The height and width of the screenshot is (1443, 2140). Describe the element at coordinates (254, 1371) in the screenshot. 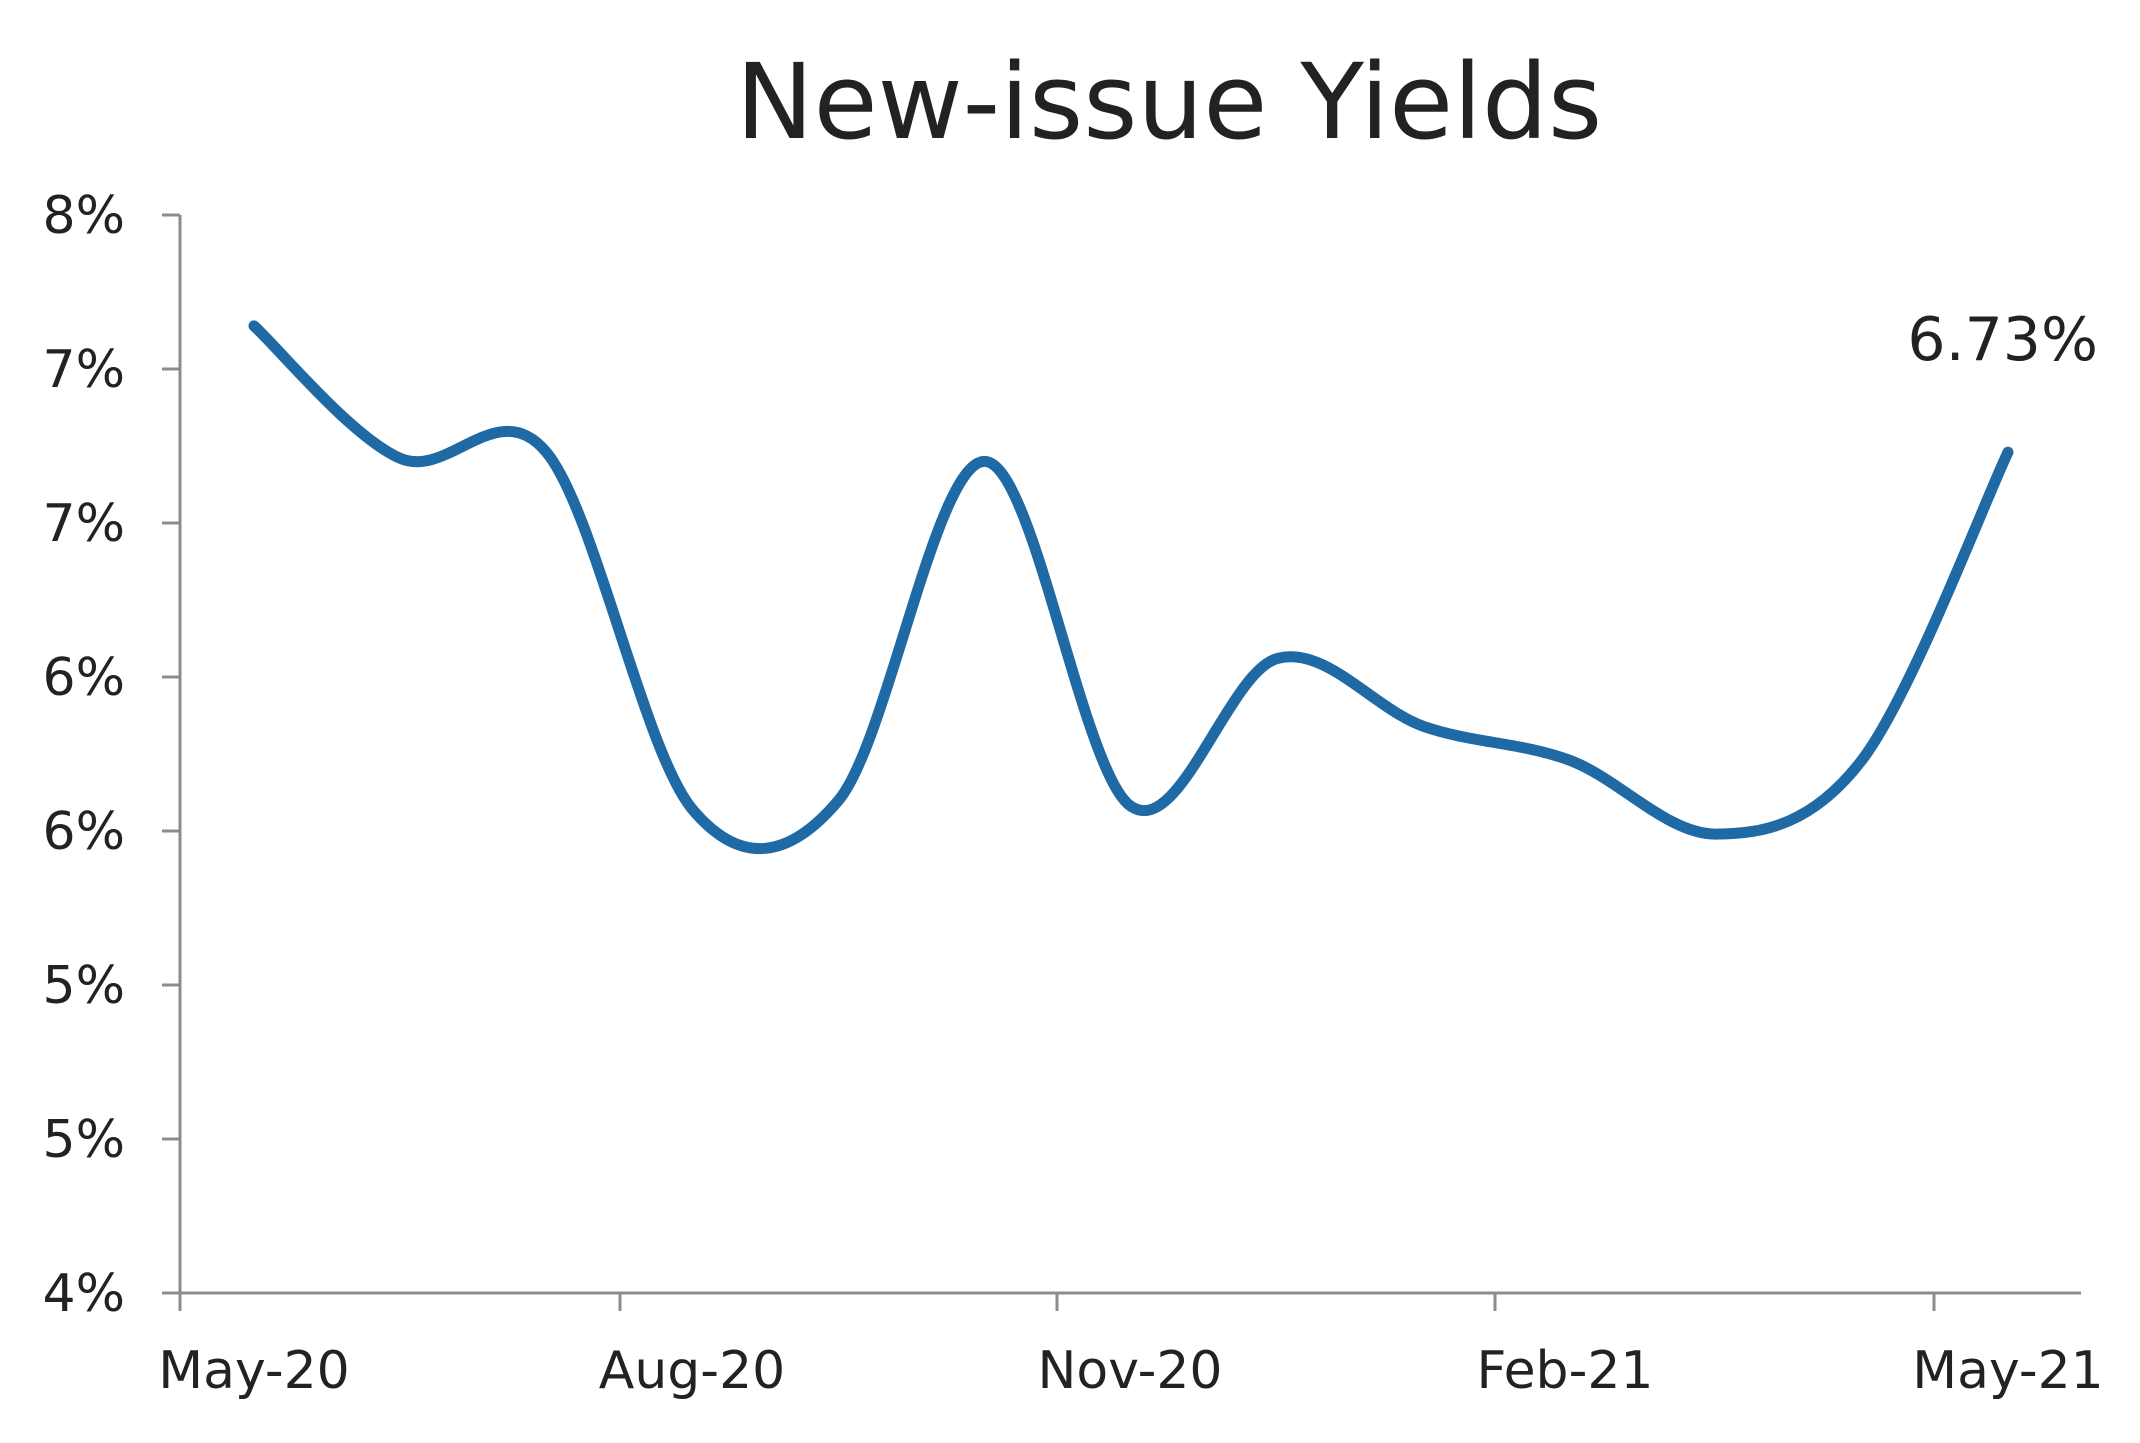

I see `x-tick-label: May-20` at that location.